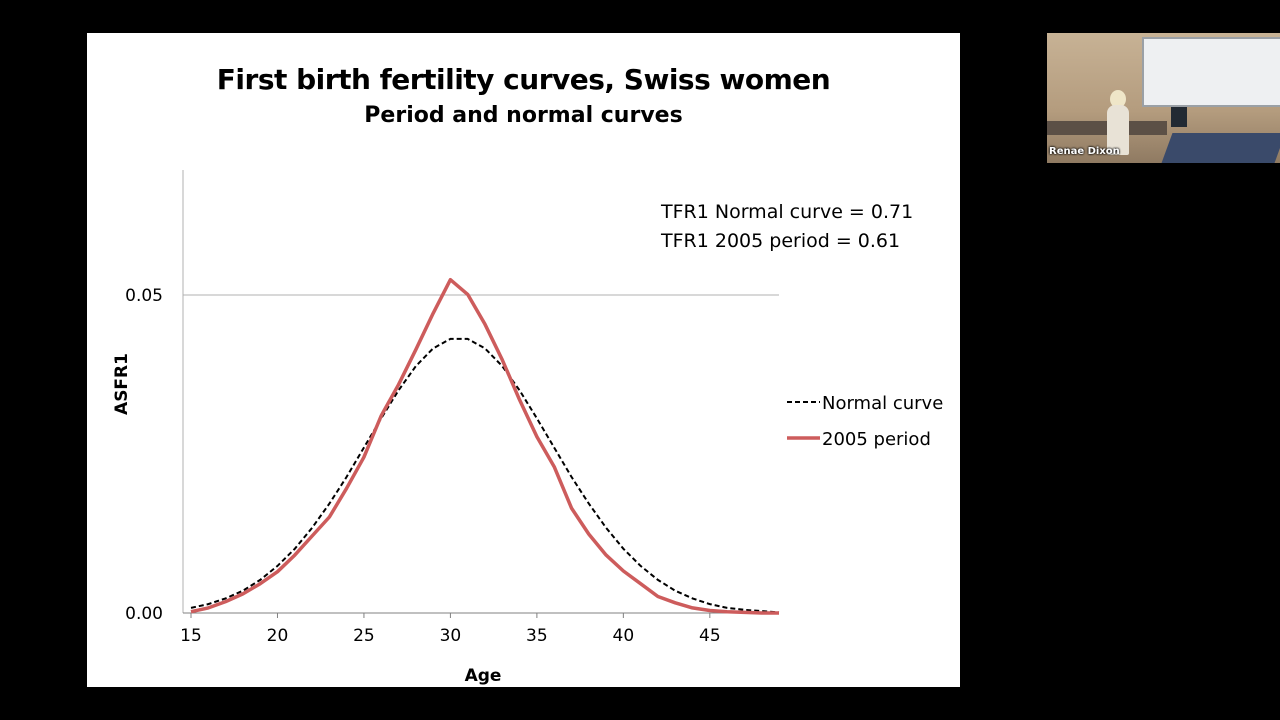 Image resolution: width=1280 pixels, height=720 pixels. What do you see at coordinates (122, 384) in the screenshot?
I see `y-axis-title: ASFR1` at bounding box center [122, 384].